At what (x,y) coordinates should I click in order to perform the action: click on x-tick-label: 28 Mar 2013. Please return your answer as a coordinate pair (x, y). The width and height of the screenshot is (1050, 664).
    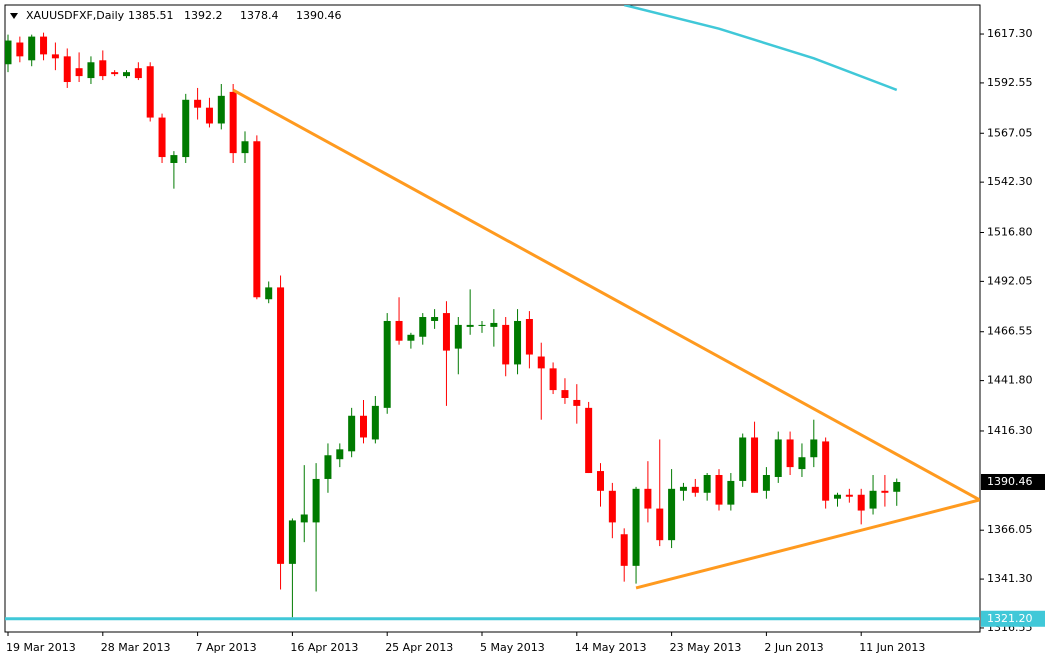
    Looking at the image, I should click on (136, 647).